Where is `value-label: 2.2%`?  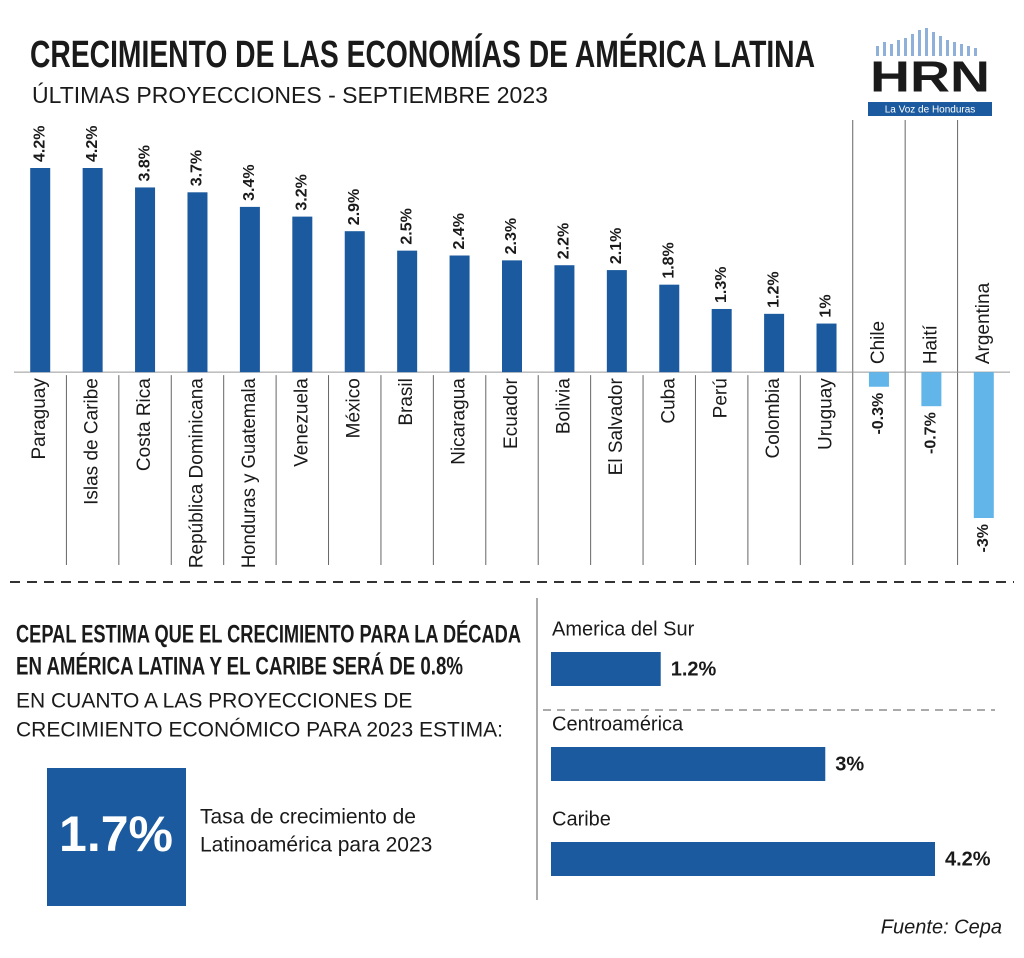 value-label: 2.2% is located at coordinates (564, 241).